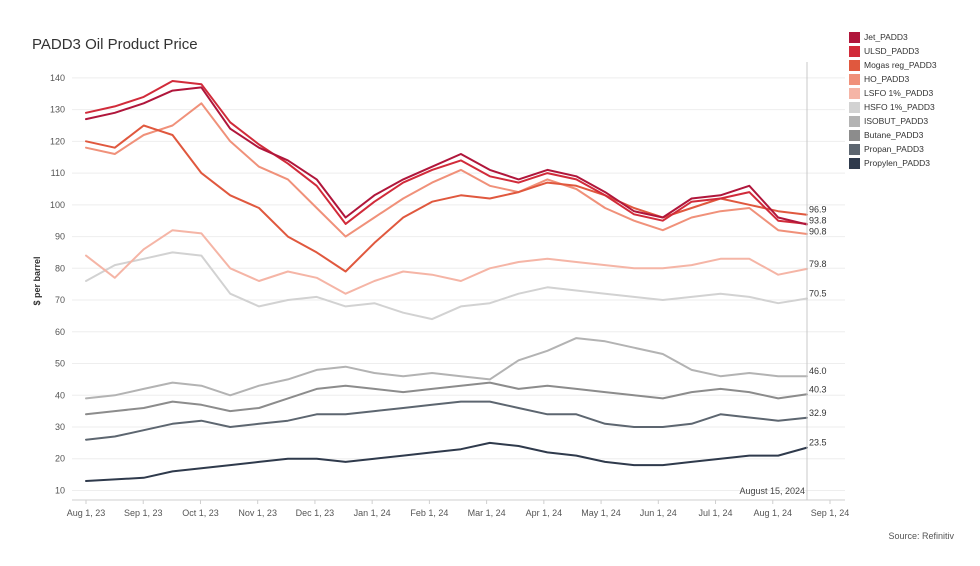 Image resolution: width=980 pixels, height=566 pixels. I want to click on legend-item: ISOBUT_PADD3, so click(893, 121).